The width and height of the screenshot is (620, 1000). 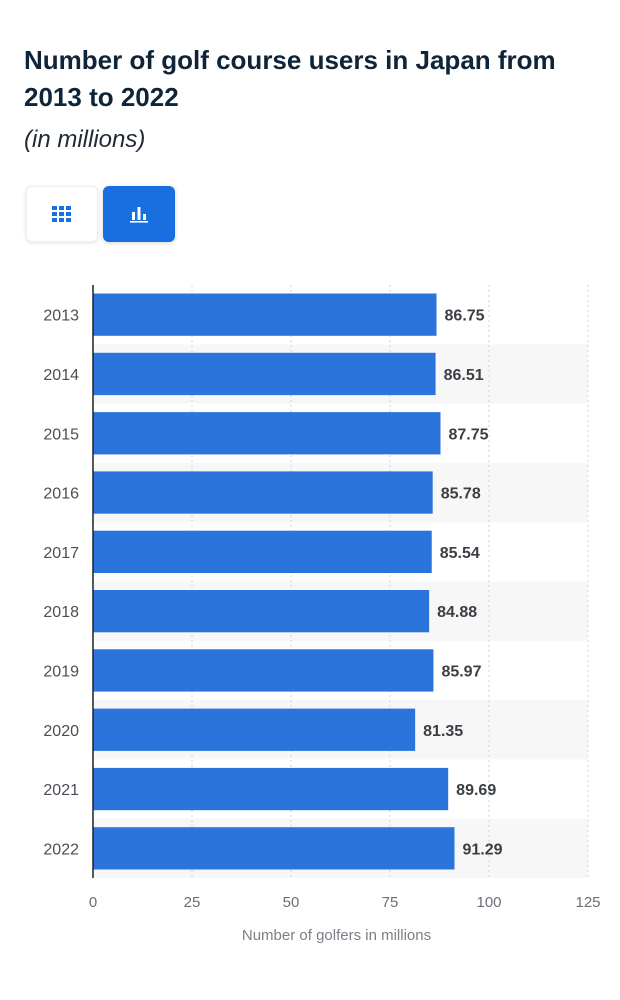 What do you see at coordinates (61, 849) in the screenshot?
I see `category-label: 2022` at bounding box center [61, 849].